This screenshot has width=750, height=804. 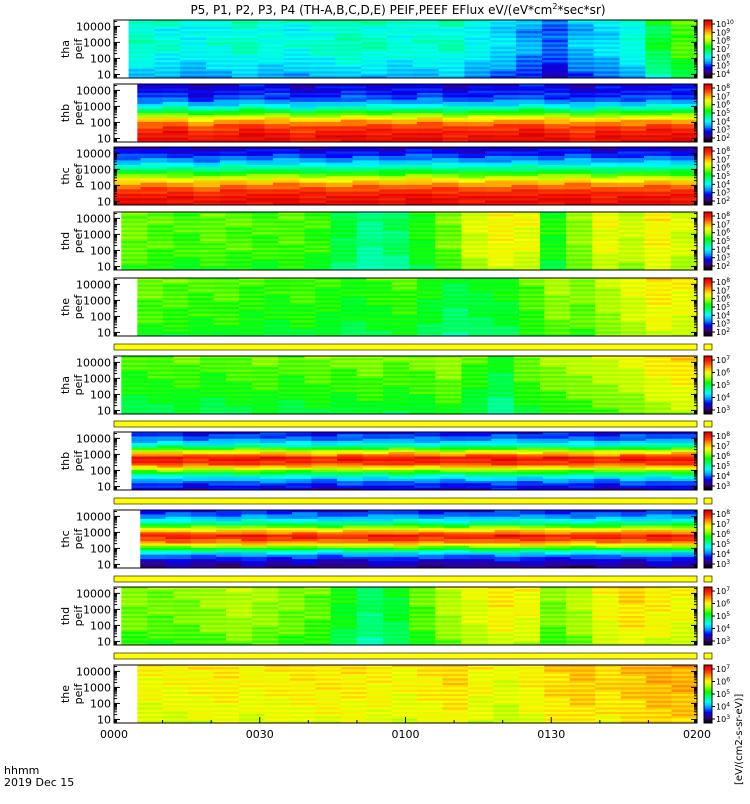 What do you see at coordinates (65, 49) in the screenshot?
I see `panel-probe-label: tha` at bounding box center [65, 49].